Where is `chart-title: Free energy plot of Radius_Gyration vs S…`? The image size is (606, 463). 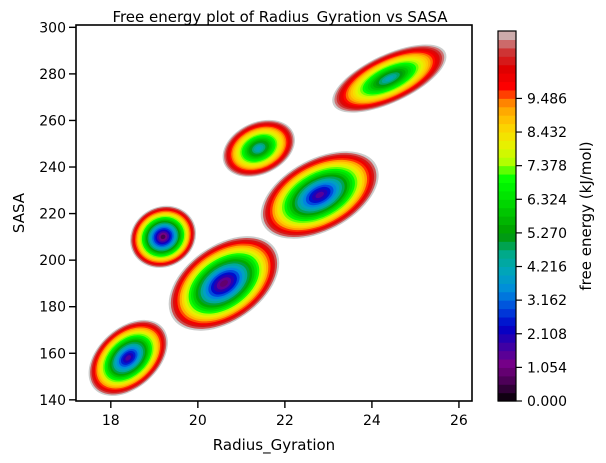 chart-title: Free energy plot of Radius_Gyration vs S… is located at coordinates (280, 17).